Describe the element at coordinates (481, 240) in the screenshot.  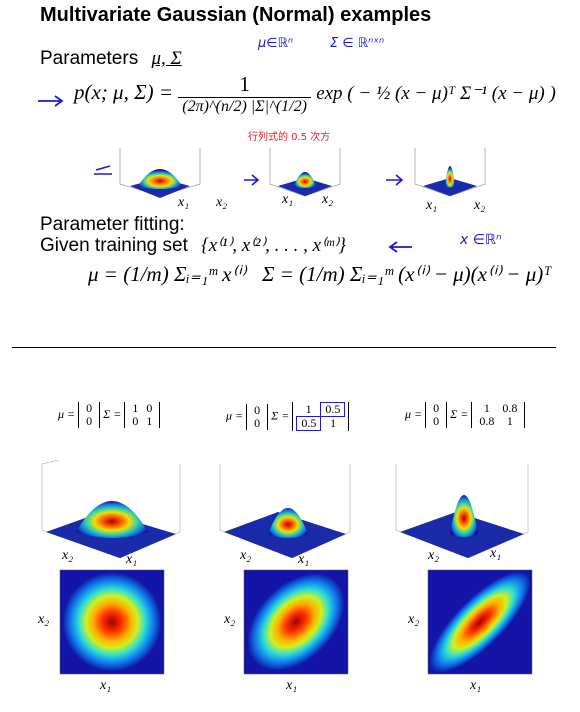
I see `hand-note-x: x ∈ℝⁿ` at that location.